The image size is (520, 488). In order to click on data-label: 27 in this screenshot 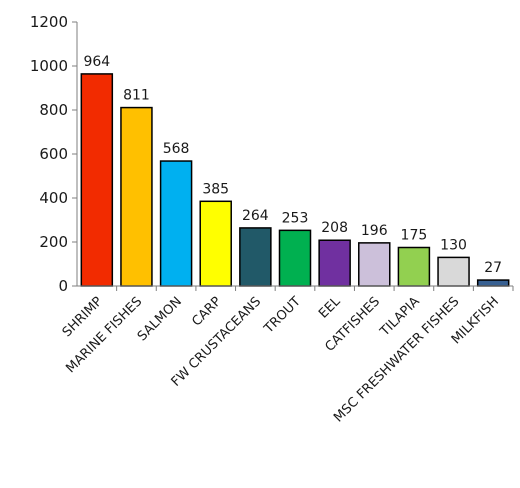, I will do `click(493, 268)`.